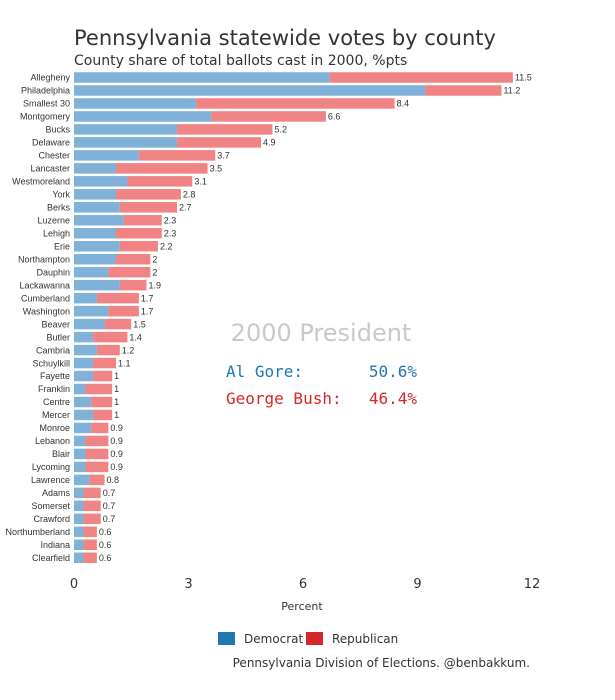 The image size is (615, 700). Describe the element at coordinates (99, 220) in the screenshot. I see `bar-democrat-luzerne` at that location.